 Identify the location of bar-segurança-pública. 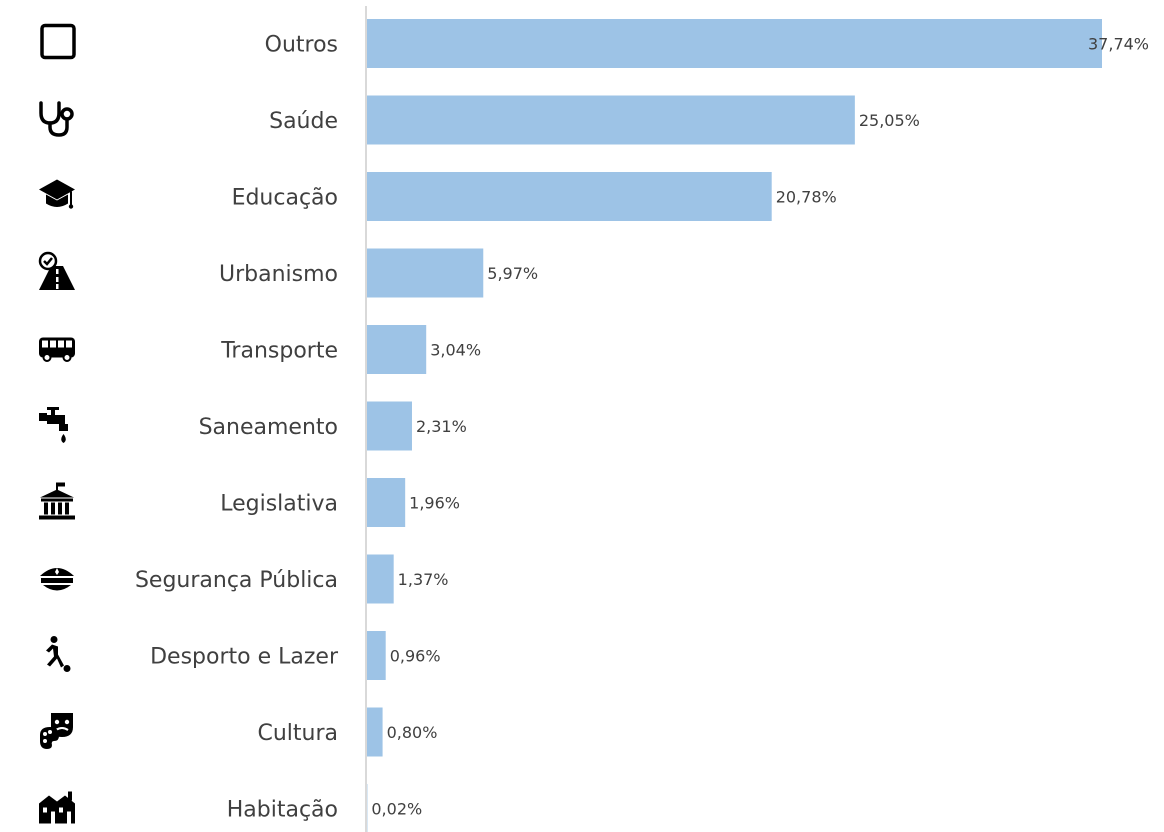
(380, 579).